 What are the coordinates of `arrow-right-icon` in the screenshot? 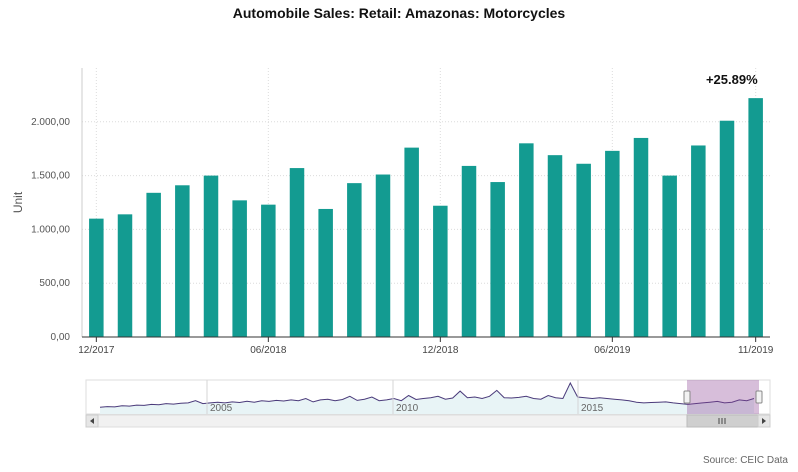 It's located at (764, 421).